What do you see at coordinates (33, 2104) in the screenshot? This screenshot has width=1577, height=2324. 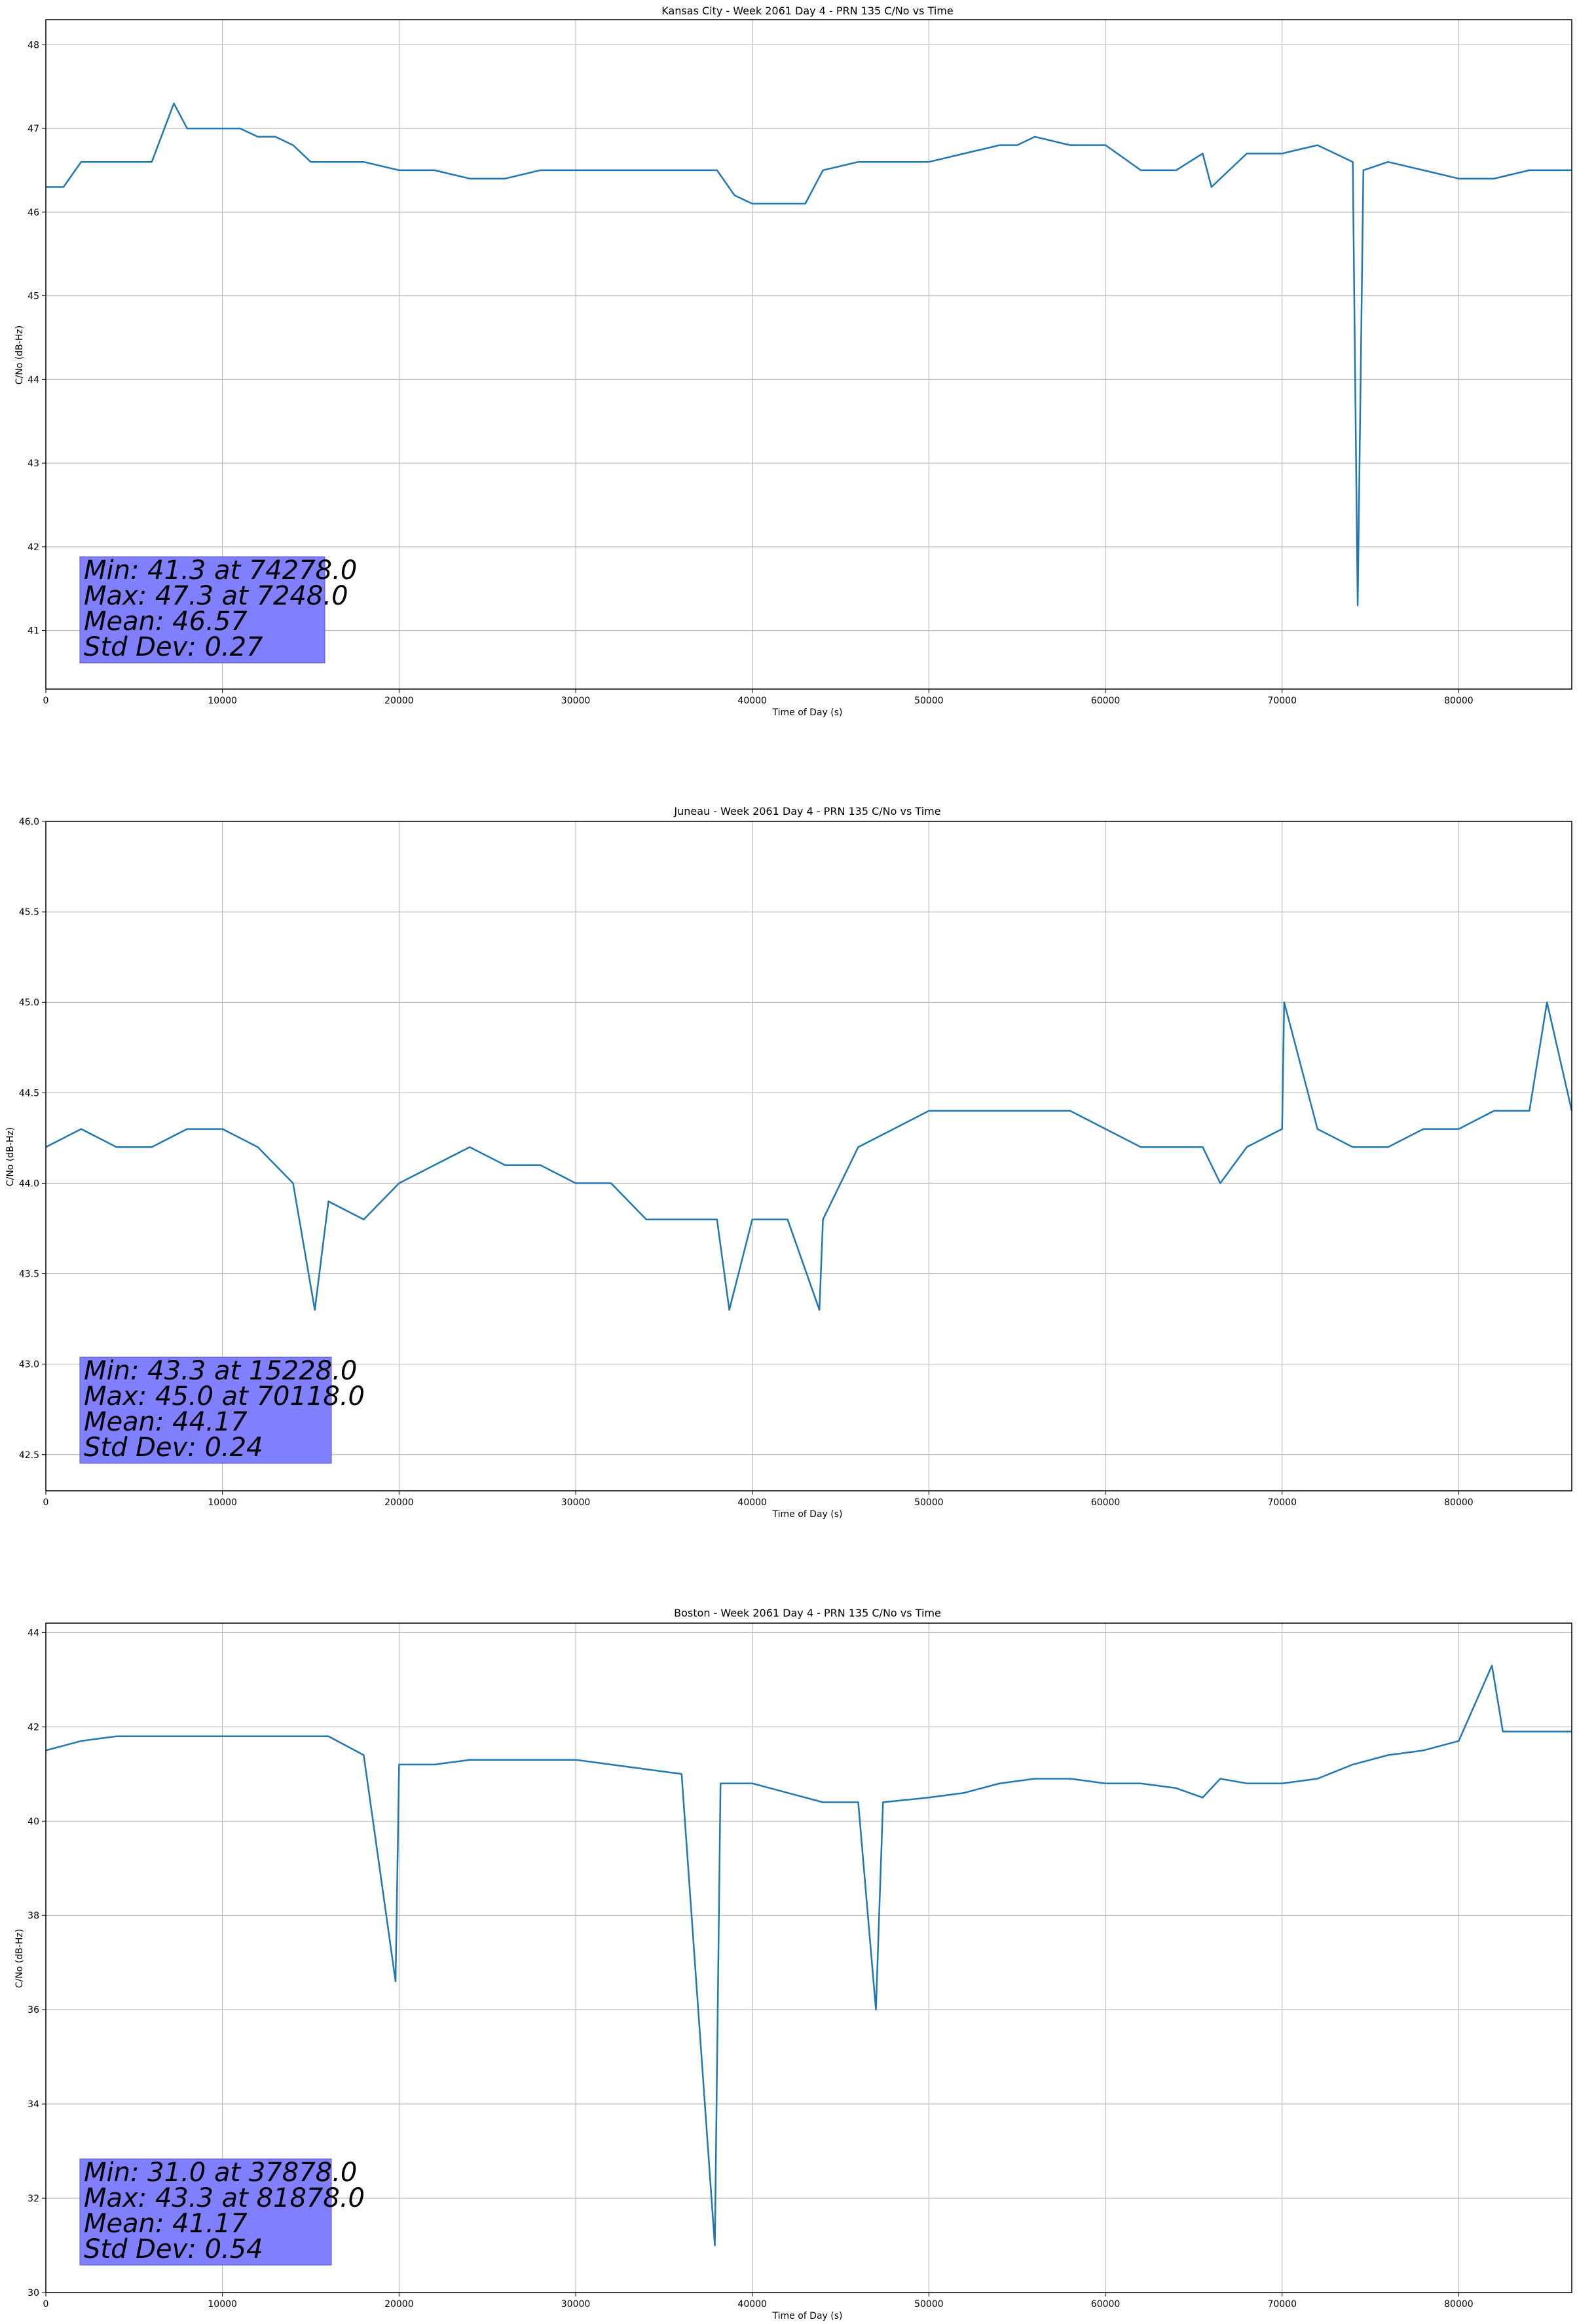 I see `y-tick-label: 34` at bounding box center [33, 2104].